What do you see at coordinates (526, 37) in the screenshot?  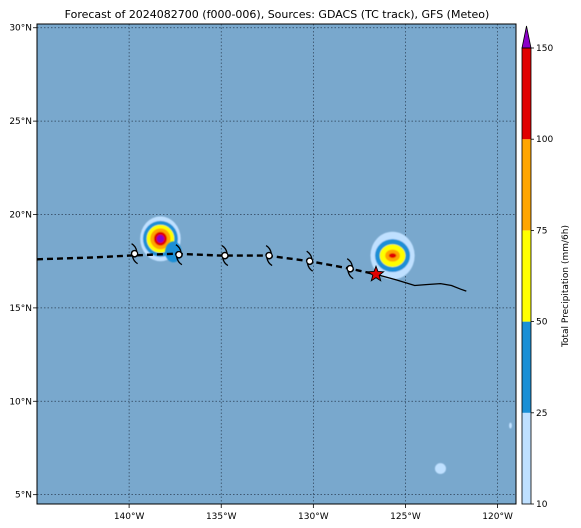 I see `colorbar-extend-arrow` at bounding box center [526, 37].